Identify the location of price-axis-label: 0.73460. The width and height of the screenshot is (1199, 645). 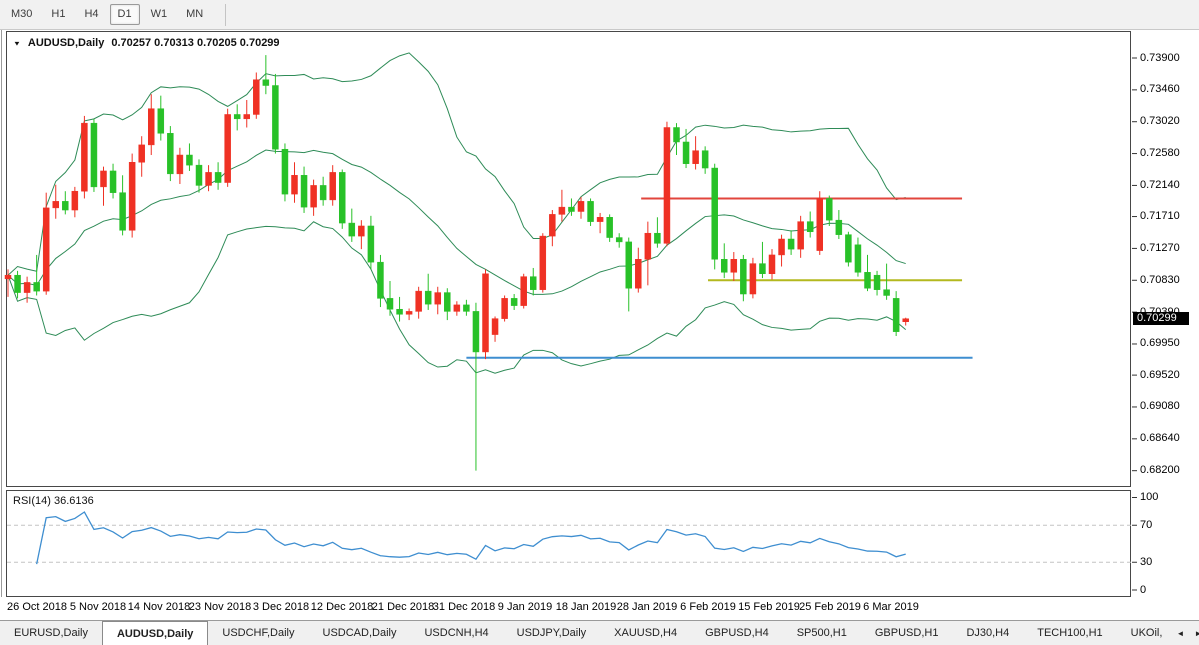
(1160, 89).